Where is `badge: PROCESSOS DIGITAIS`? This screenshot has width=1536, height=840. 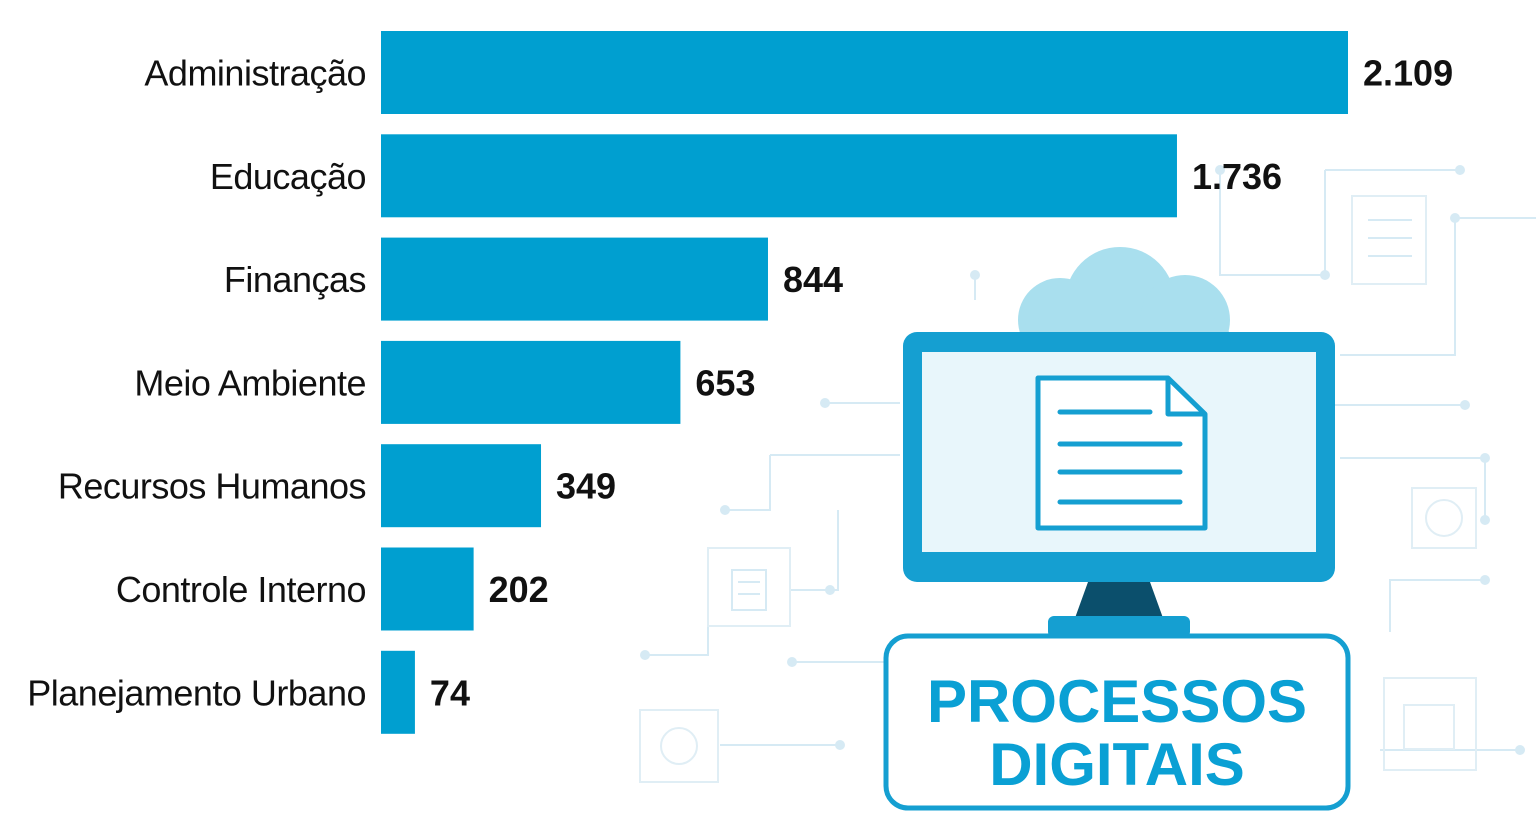 badge: PROCESSOS DIGITAIS is located at coordinates (1117, 722).